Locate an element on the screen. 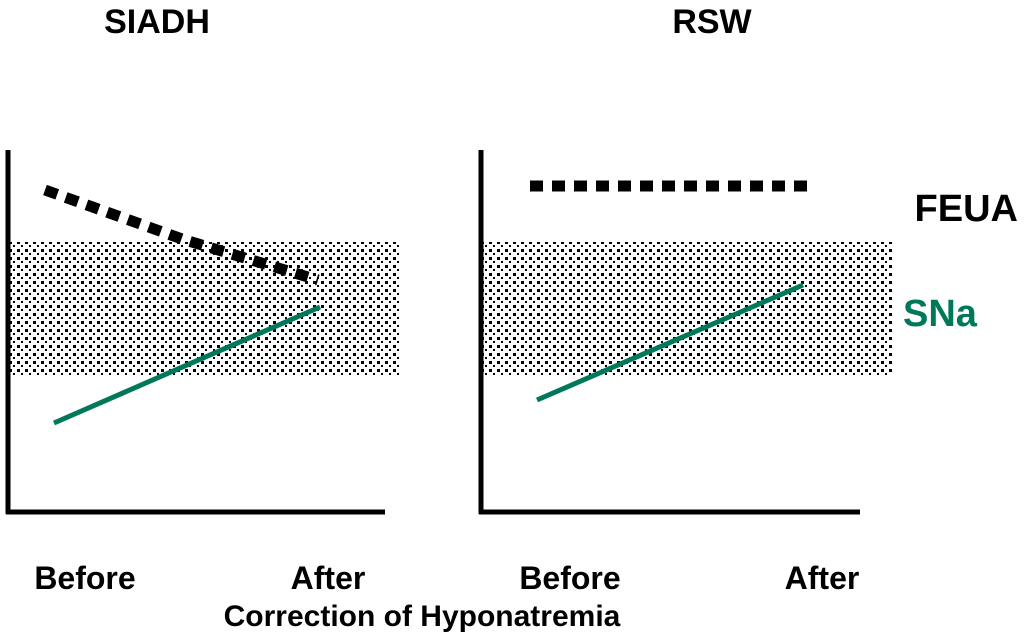  siadh-tick-after: After is located at coordinates (328, 578).